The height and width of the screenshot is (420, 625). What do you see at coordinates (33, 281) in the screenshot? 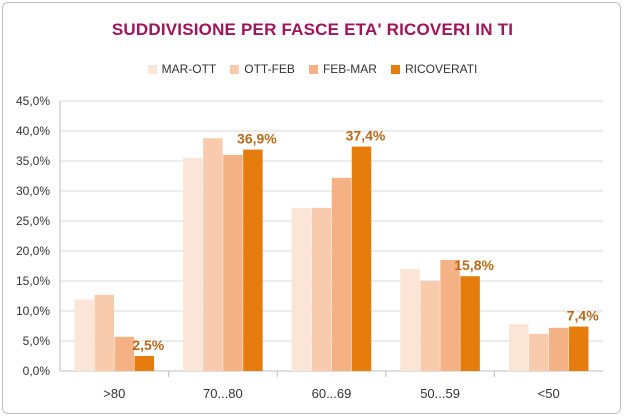
I see `y-tick-label: 15,0%` at bounding box center [33, 281].